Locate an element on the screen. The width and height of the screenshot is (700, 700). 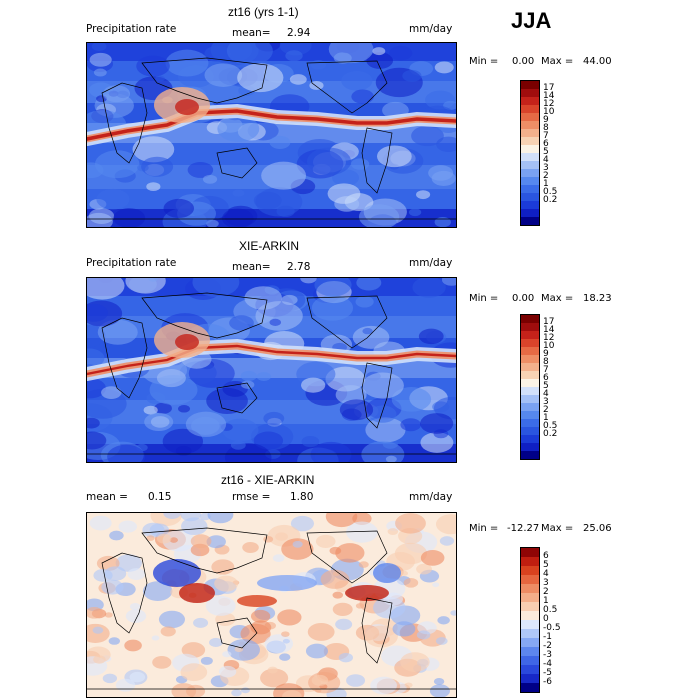
panel1-min-label: Min = is located at coordinates (484, 61).